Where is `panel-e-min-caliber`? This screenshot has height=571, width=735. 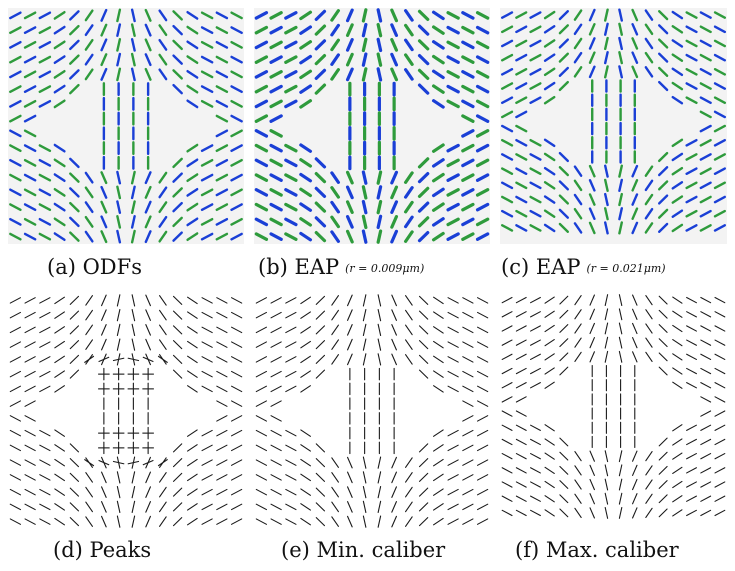
panel-e-min-caliber is located at coordinates (372, 411).